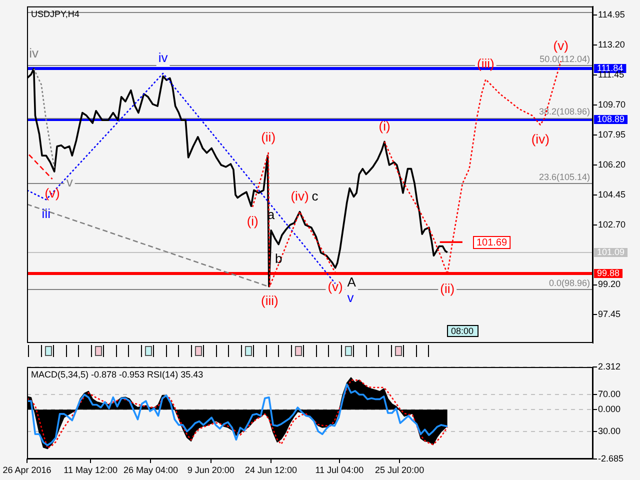  I want to click on annotation: 08:00, so click(462, 331).